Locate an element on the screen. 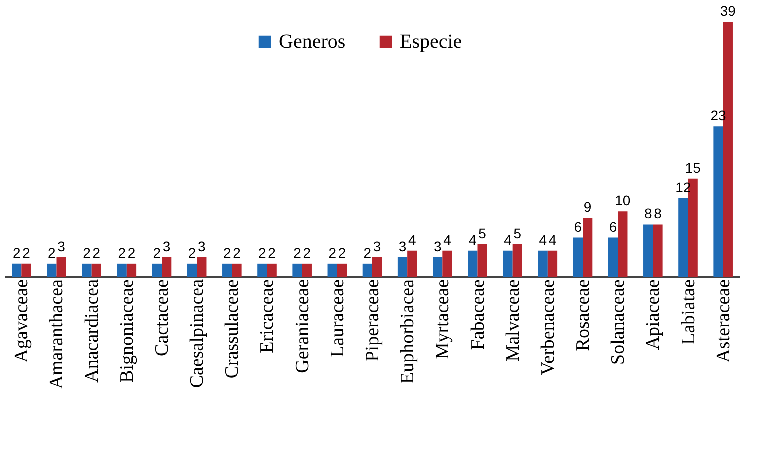 Image resolution: width=776 pixels, height=472 pixels. x-tick-label: Euphorbiacea is located at coordinates (408, 331).